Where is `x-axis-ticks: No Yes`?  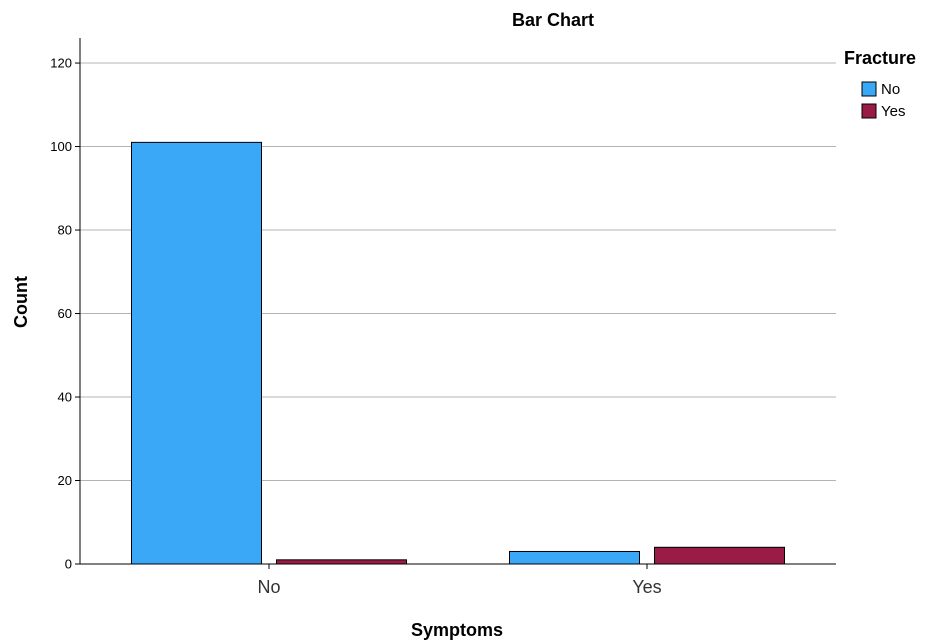
x-axis-ticks: No Yes is located at coordinates (459, 580).